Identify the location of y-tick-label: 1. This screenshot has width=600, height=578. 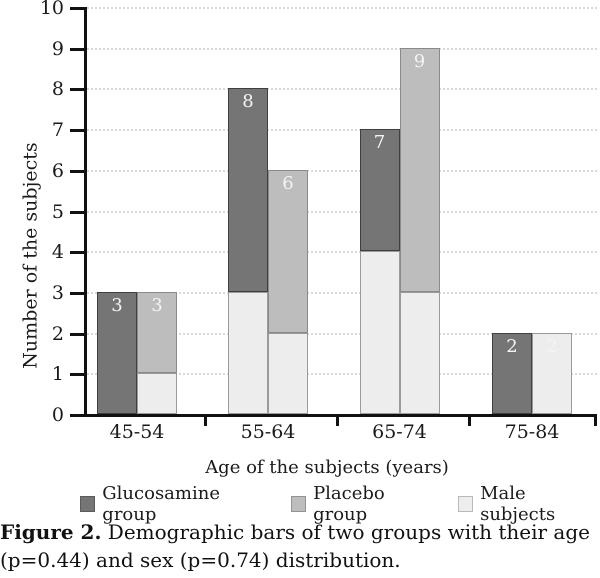
(57, 374).